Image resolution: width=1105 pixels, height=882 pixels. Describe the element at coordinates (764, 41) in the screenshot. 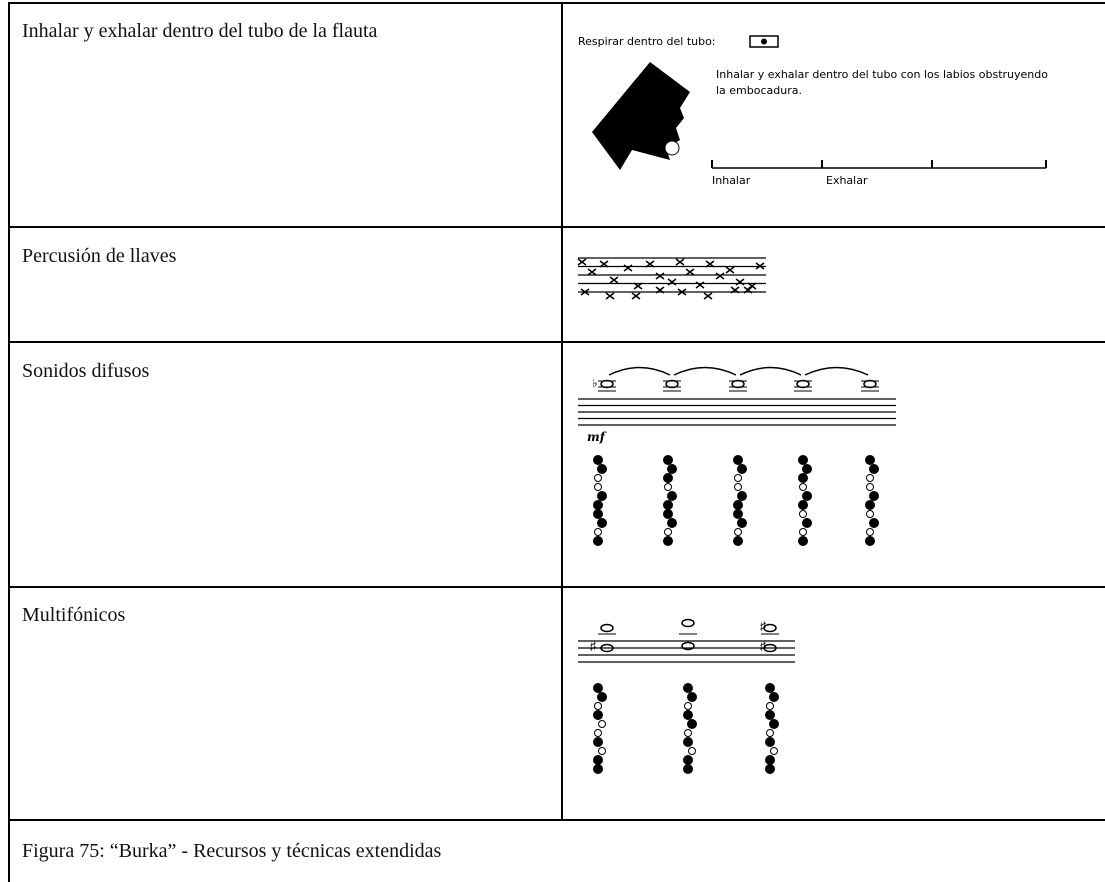

I see `icon` at that location.